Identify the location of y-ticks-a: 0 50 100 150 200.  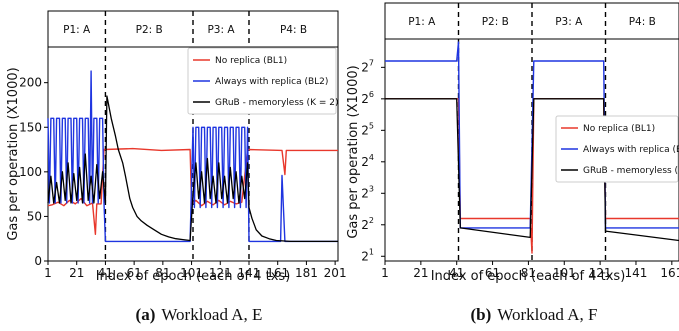
(33, 172).